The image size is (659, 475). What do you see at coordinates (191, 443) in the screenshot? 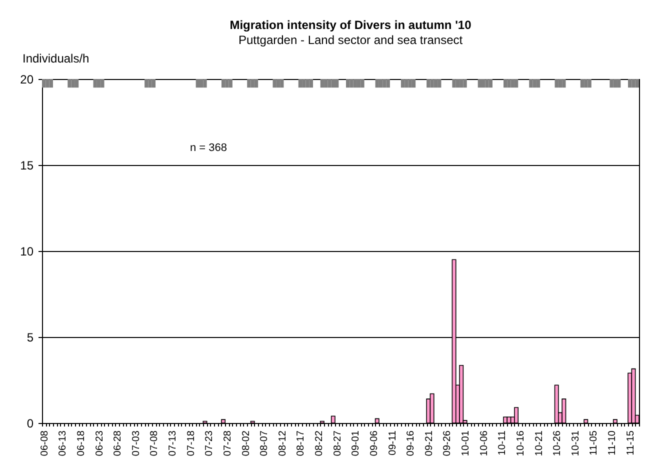
I see `x-tick-label: 07-18` at bounding box center [191, 443].